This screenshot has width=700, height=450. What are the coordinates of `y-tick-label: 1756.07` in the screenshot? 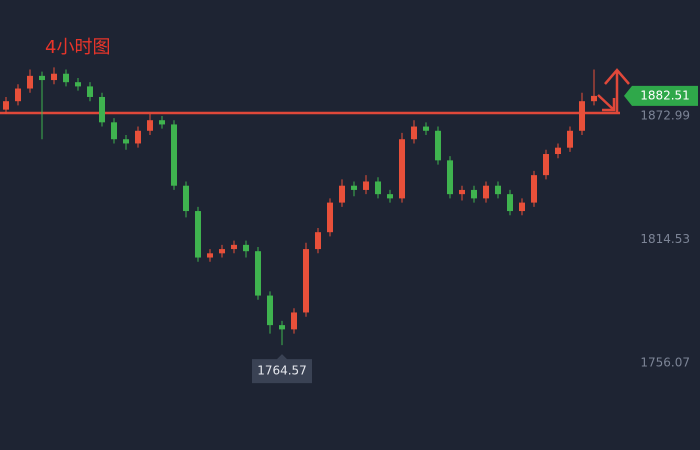 It's located at (665, 363).